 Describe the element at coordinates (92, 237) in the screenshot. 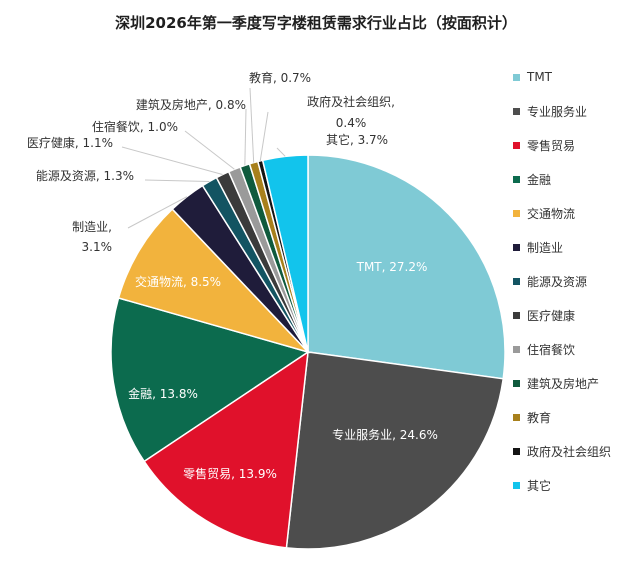

I see `slice-label: 制造业, 3.1%` at that location.